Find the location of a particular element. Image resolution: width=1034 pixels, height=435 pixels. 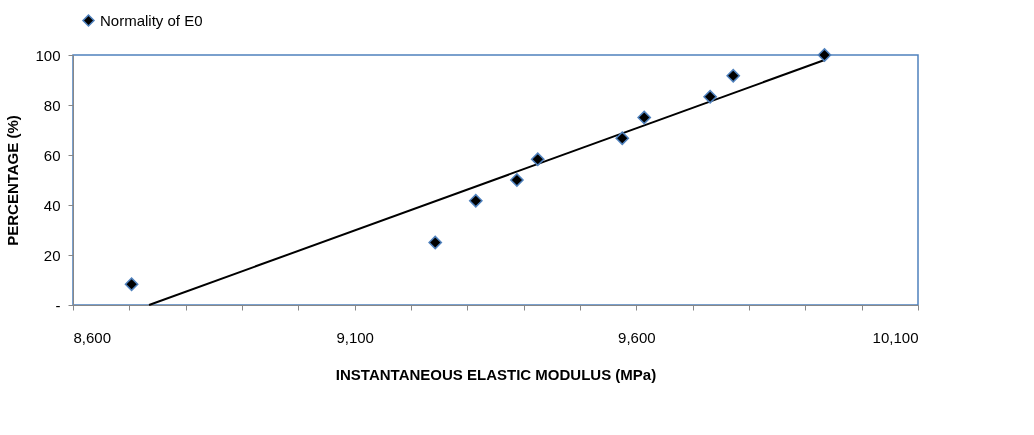

x-tick-label: 9,600 is located at coordinates (637, 337).